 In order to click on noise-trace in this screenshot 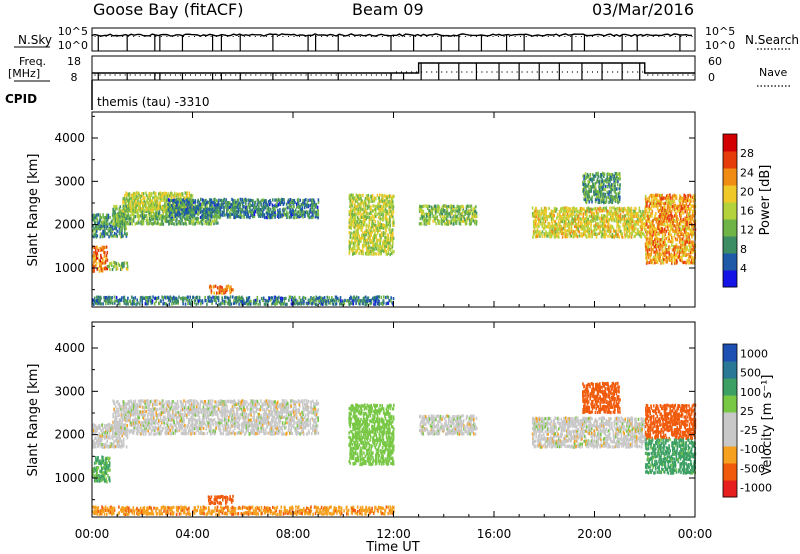, I will do `click(392, 42)`.